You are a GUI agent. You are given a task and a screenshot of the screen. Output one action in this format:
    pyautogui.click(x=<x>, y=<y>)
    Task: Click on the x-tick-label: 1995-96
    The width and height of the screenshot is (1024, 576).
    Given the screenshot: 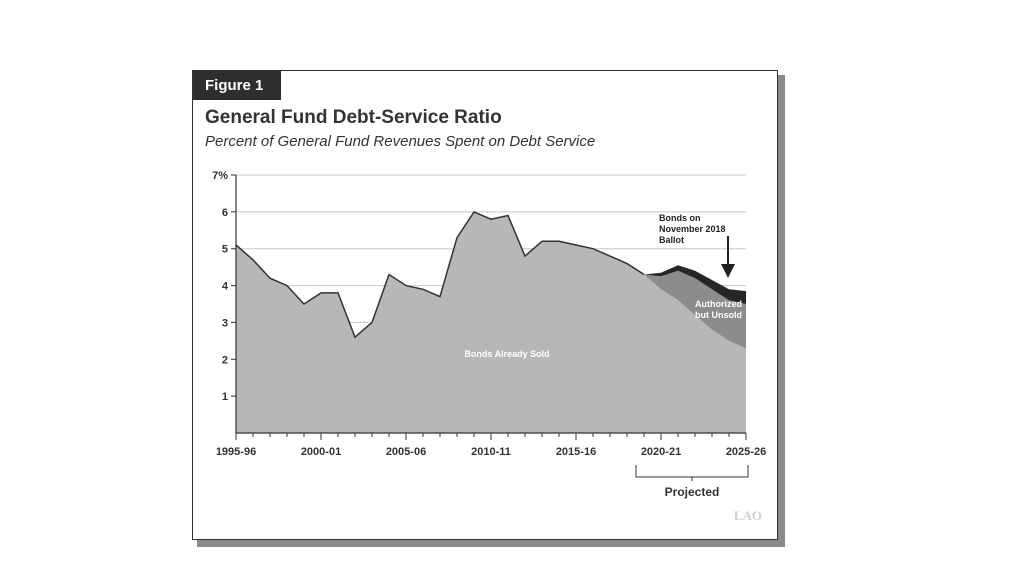 What is the action you would take?
    pyautogui.click(x=236, y=452)
    